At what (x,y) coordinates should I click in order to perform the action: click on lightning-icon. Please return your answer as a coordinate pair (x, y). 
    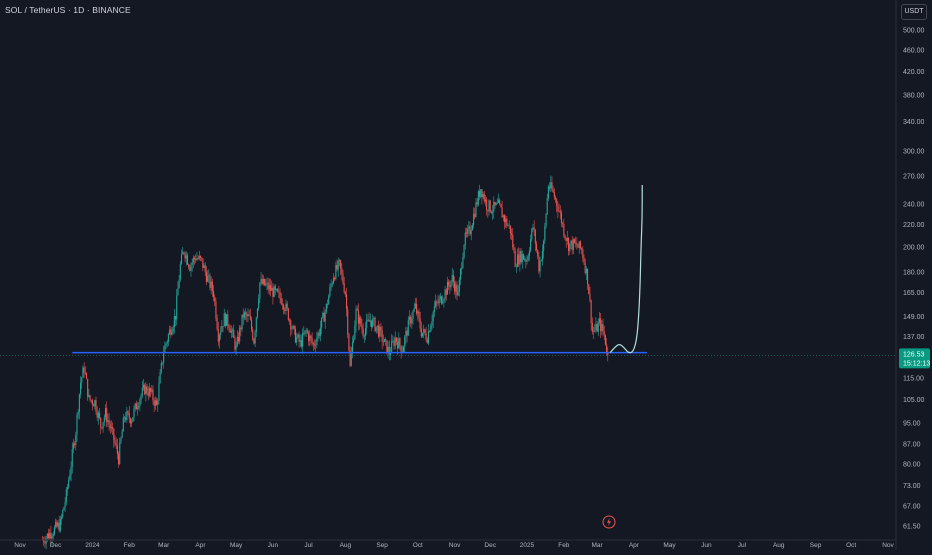
    Looking at the image, I should click on (609, 522).